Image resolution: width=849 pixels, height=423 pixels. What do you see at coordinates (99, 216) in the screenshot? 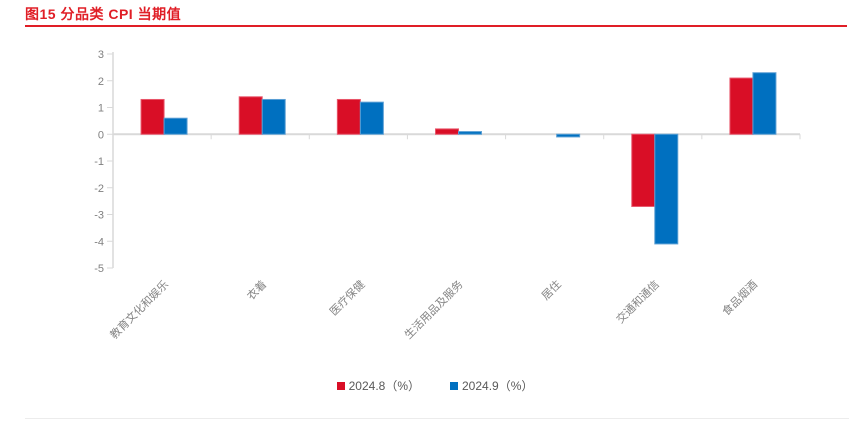
I see `y-tick-label: -3` at bounding box center [99, 216].